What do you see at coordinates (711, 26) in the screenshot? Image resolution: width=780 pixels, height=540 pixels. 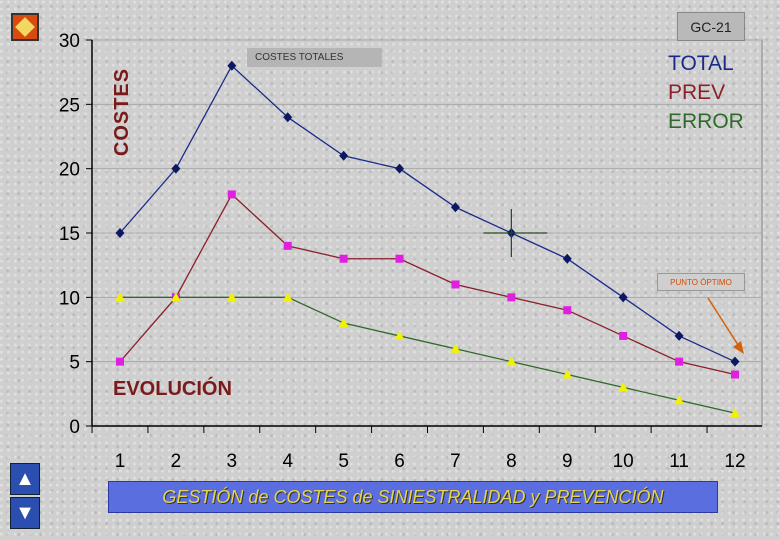 I see `page-code-badge: GC-21` at bounding box center [711, 26].